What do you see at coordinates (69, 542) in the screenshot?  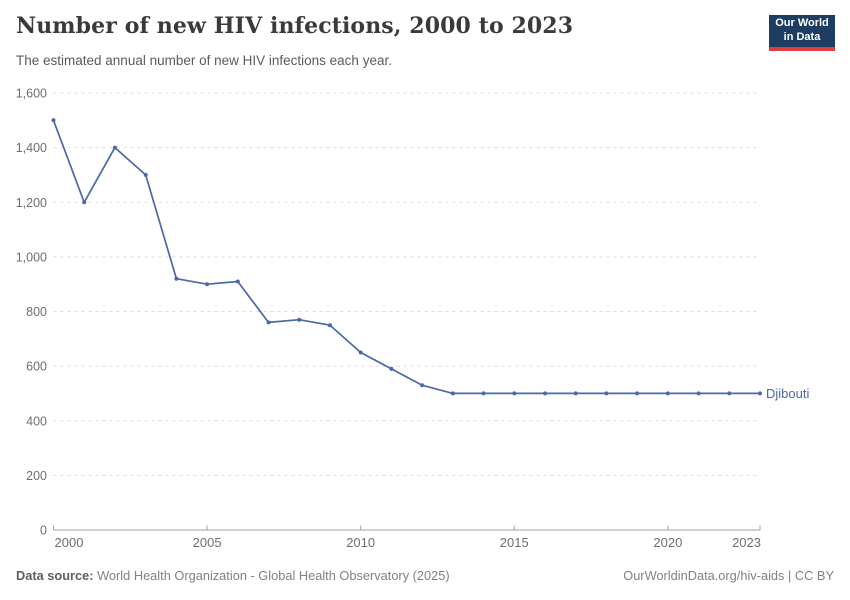 I see `x-tick-label: 2000` at bounding box center [69, 542].